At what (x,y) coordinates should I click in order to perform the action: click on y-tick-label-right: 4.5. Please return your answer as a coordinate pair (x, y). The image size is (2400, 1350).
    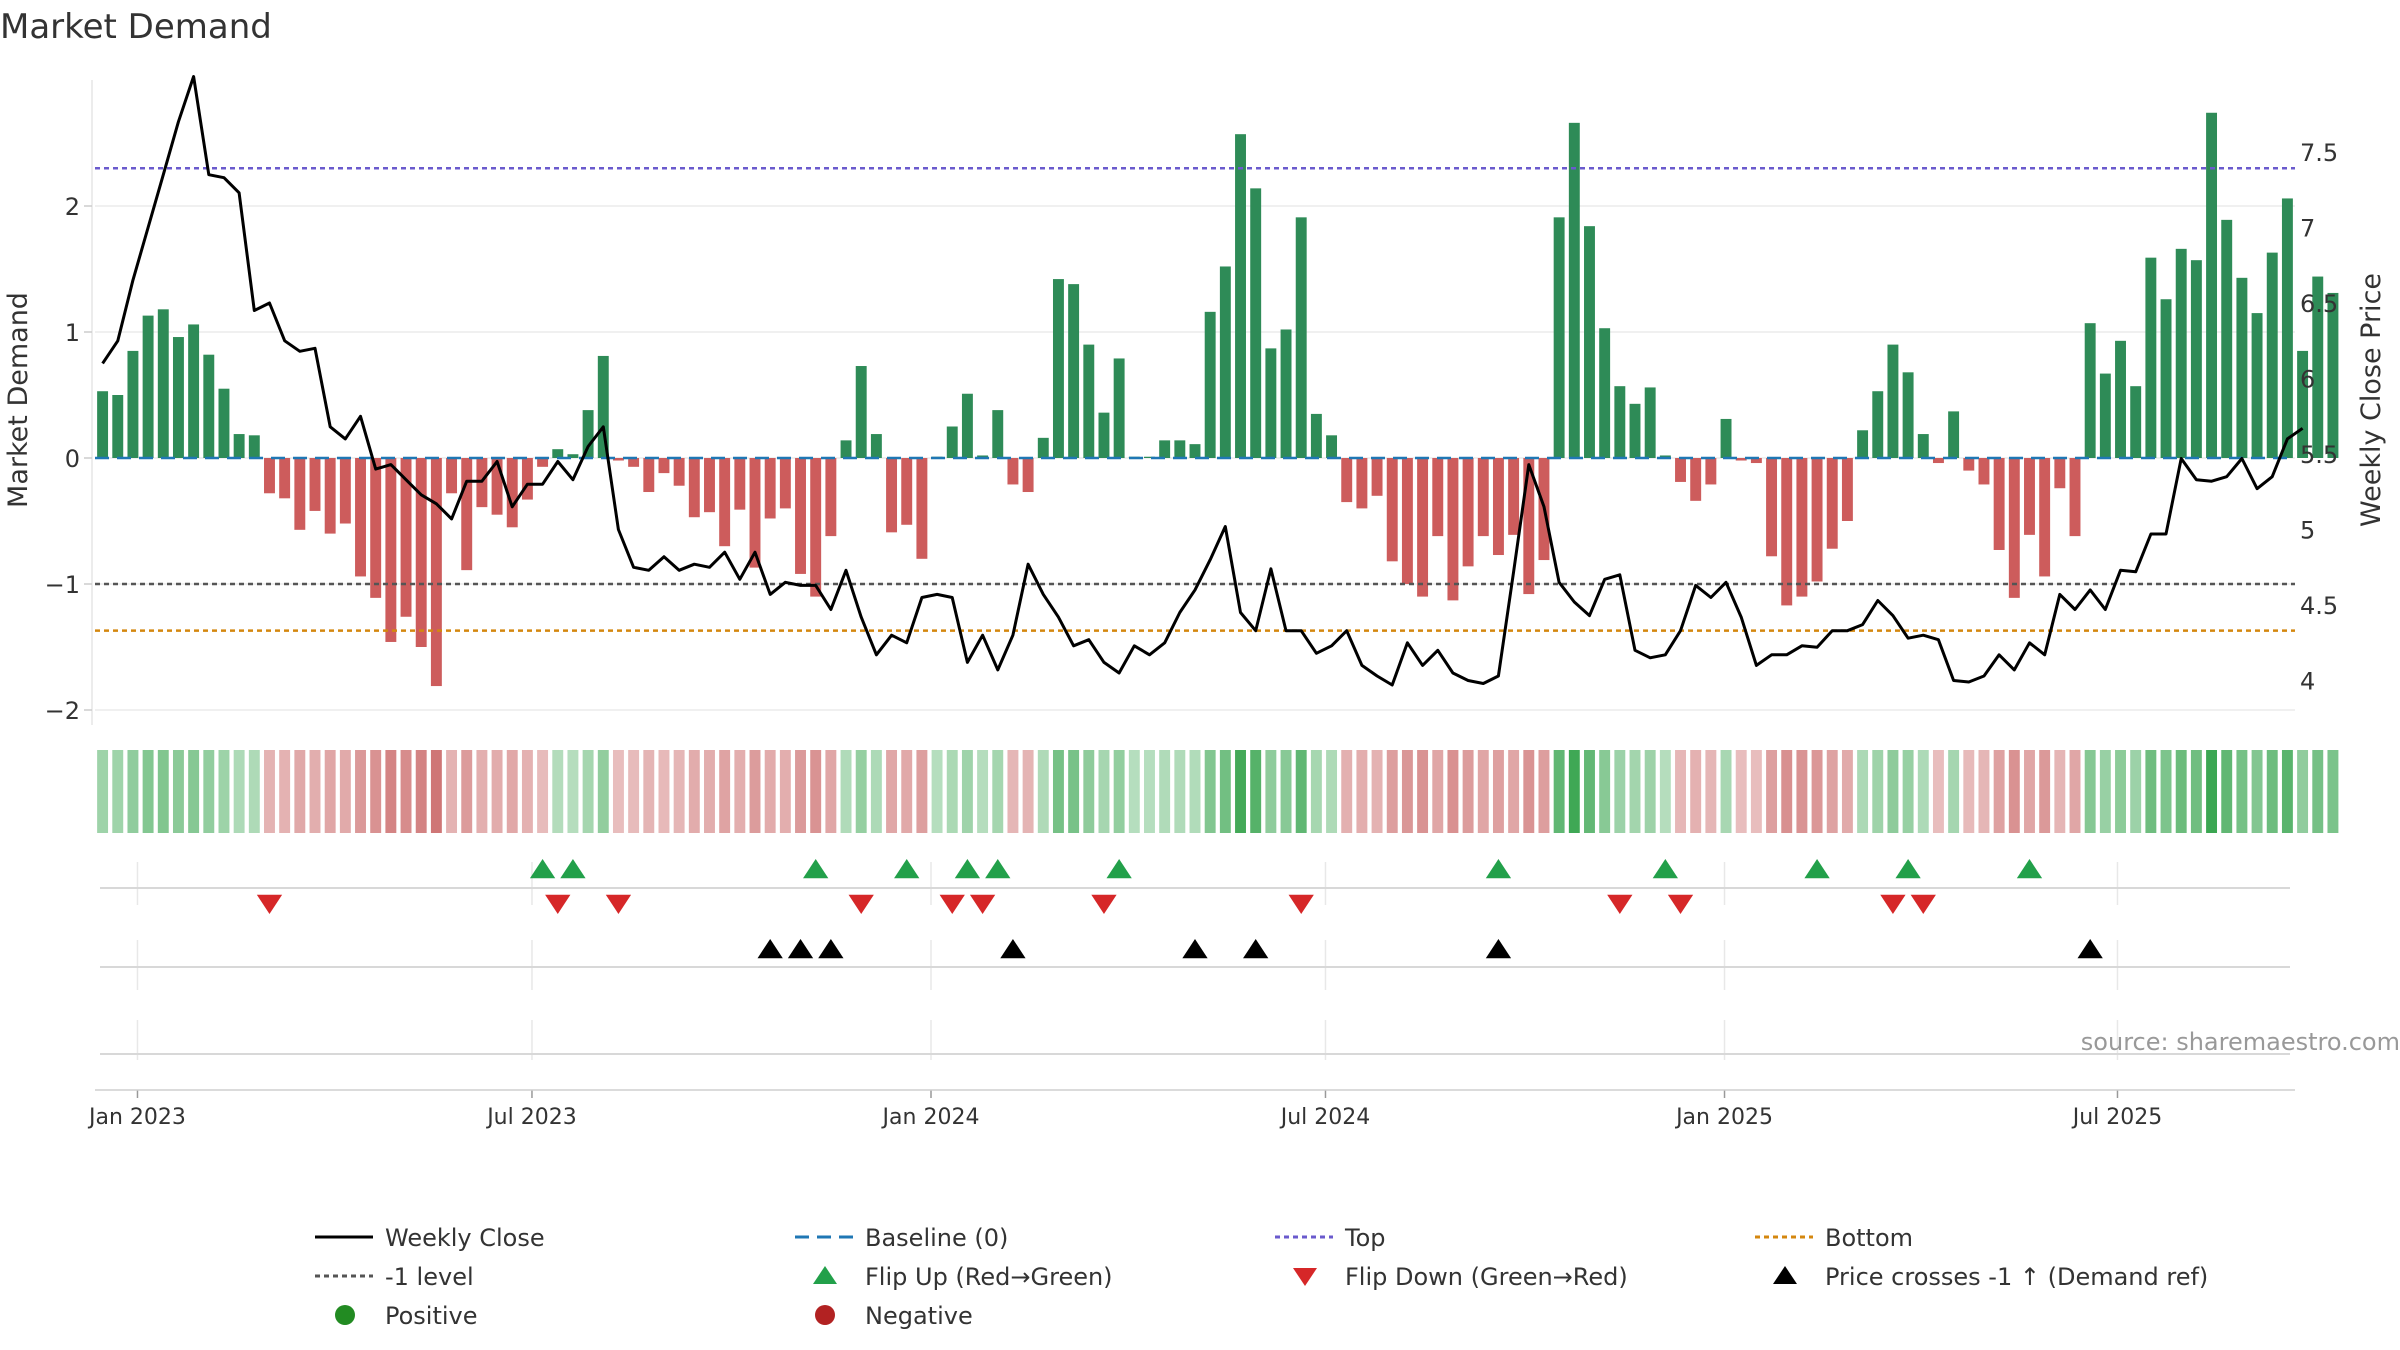
    Looking at the image, I should click on (2319, 606).